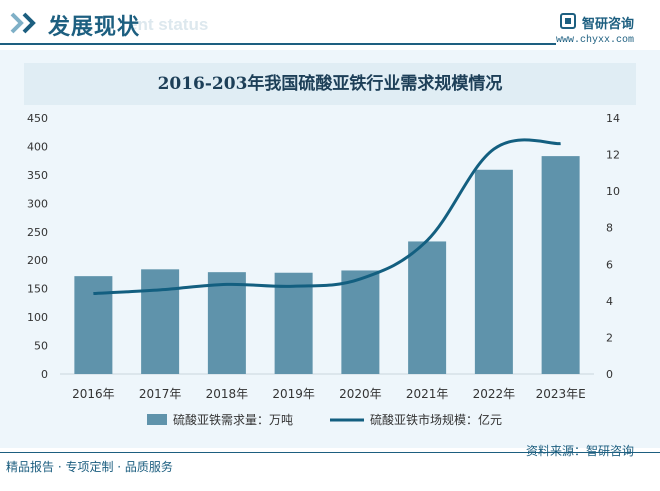 This screenshot has height=491, width=660. I want to click on y-right-tick-label: 8, so click(609, 228).